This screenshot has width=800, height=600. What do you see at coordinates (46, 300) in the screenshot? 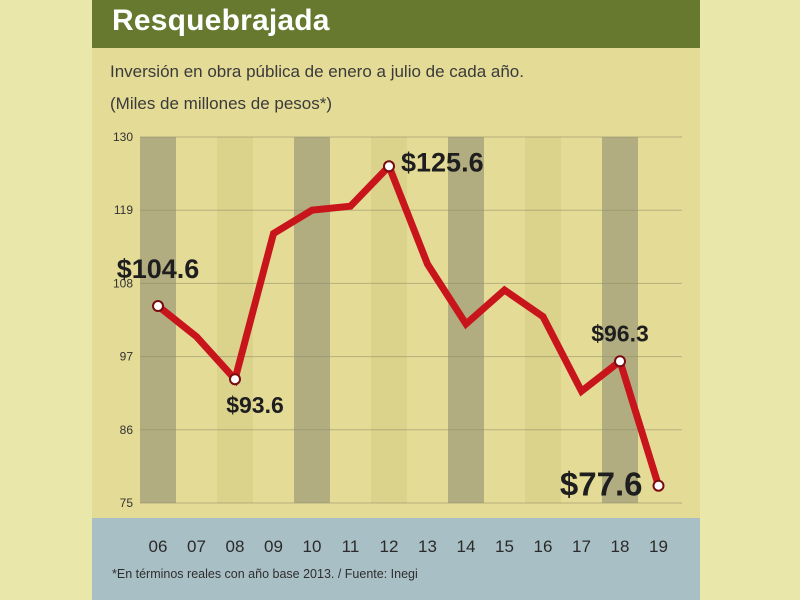
I see `left-background` at bounding box center [46, 300].